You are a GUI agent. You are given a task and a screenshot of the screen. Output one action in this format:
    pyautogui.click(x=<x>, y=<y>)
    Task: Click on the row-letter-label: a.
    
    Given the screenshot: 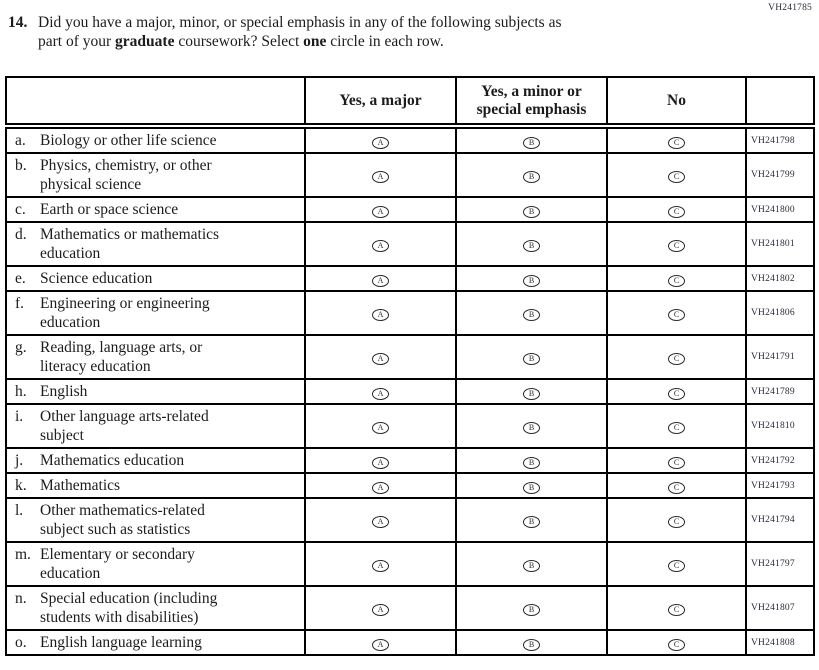 What is the action you would take?
    pyautogui.click(x=20, y=140)
    